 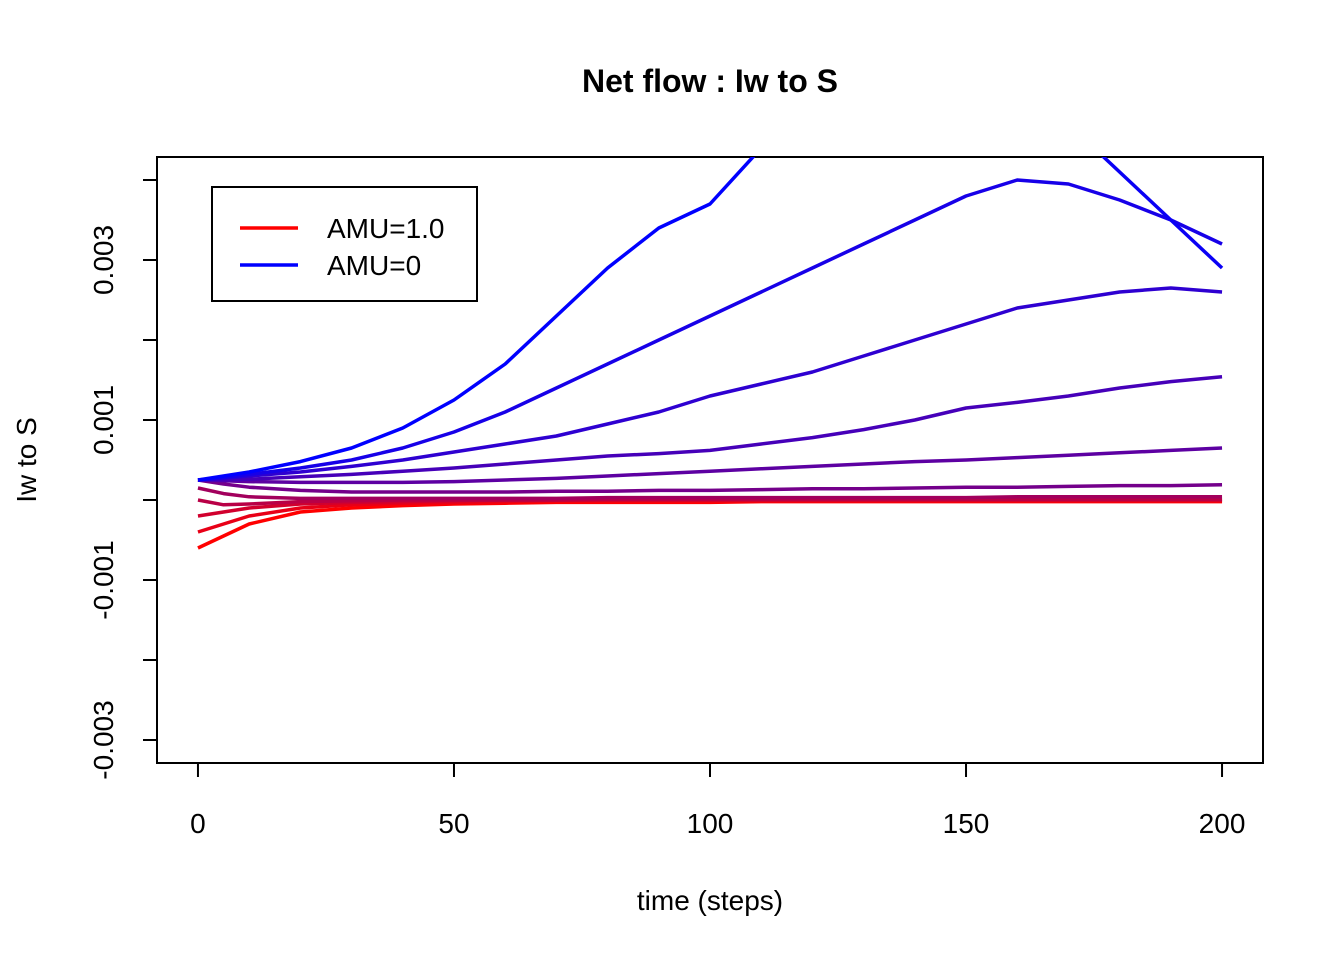 I want to click on legend-label: AMU=1.0, so click(x=386, y=228).